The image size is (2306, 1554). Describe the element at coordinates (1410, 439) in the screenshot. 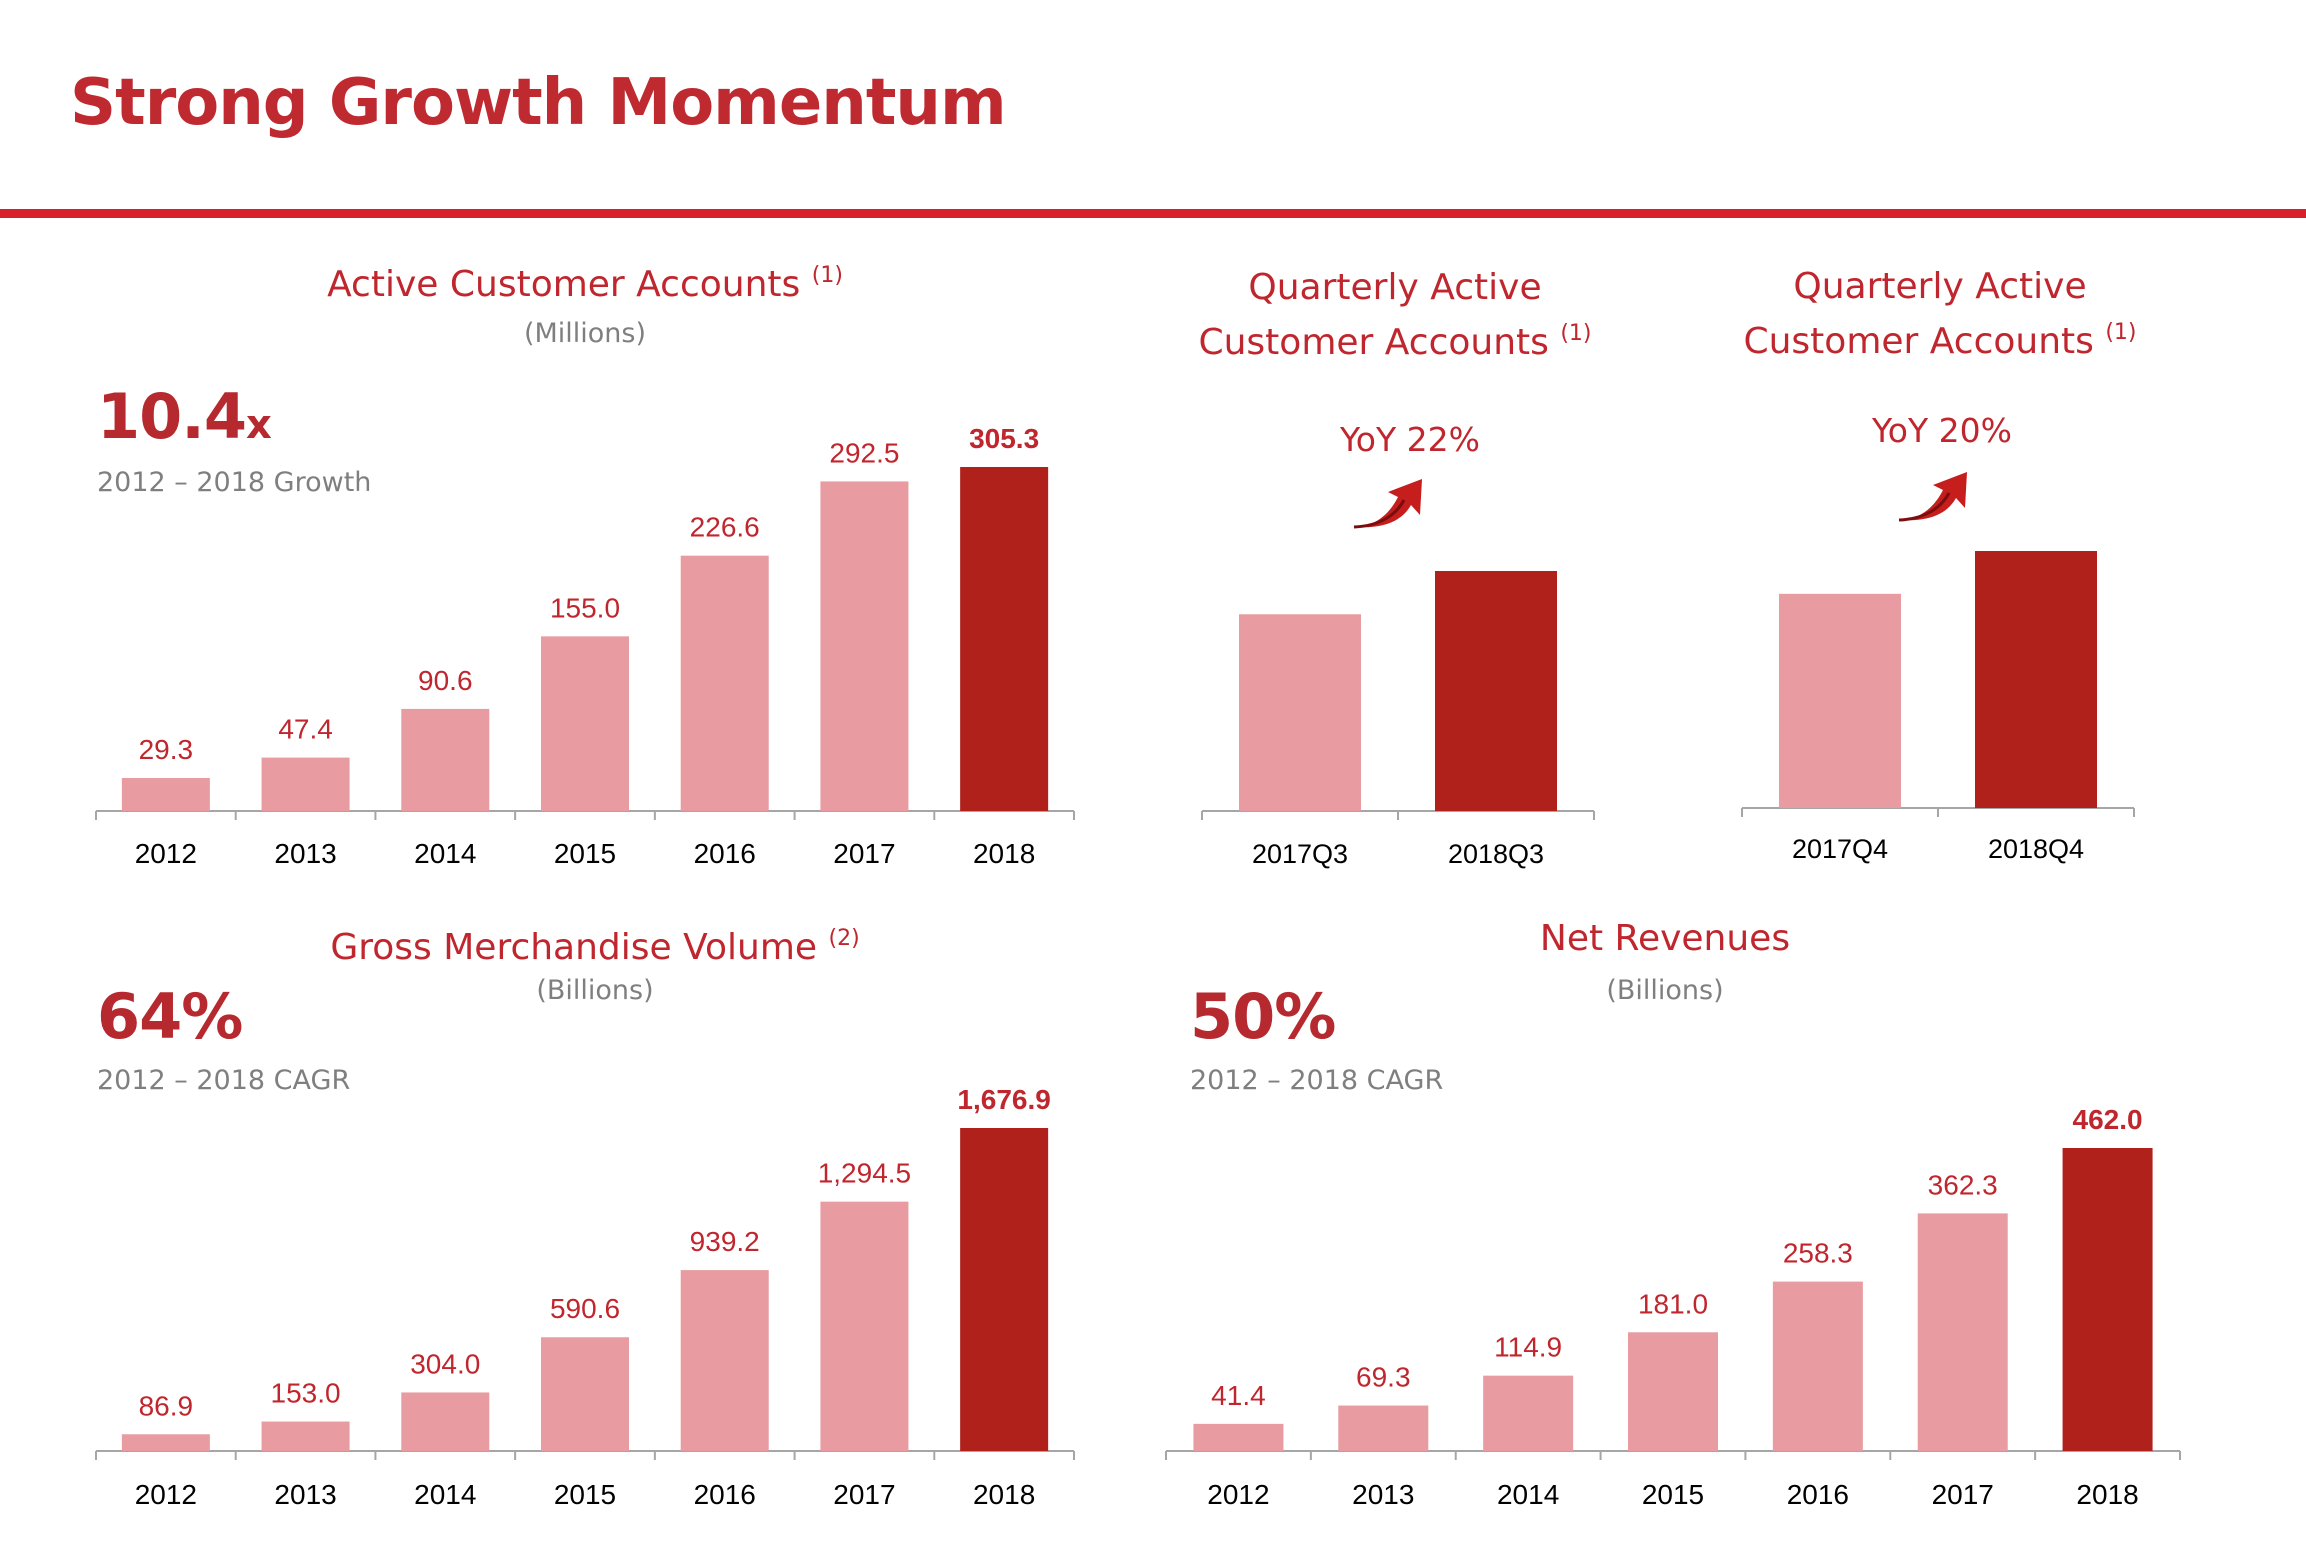

I see `q3-yoy: YoY 22%` at that location.